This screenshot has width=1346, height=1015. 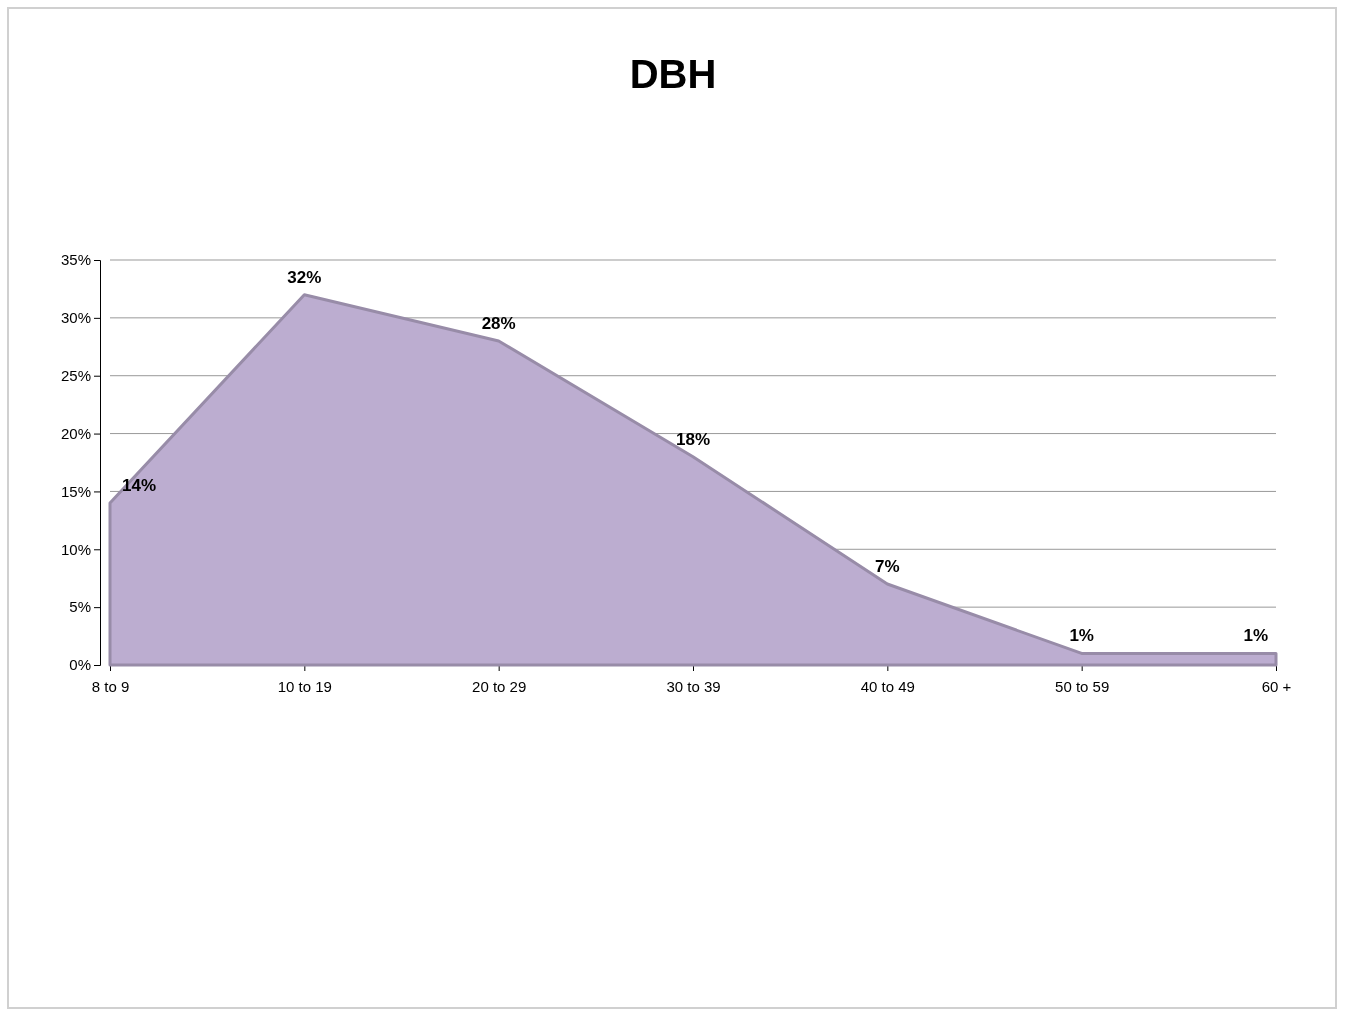 I want to click on y-tick-label: 35%, so click(x=75, y=260).